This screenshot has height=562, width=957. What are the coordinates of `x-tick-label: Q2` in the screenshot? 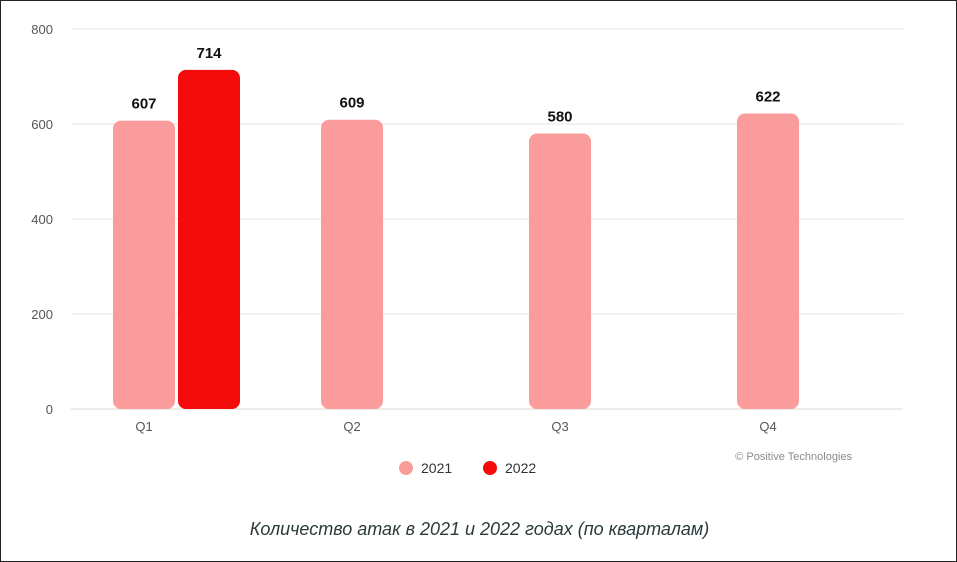 It's located at (351, 426).